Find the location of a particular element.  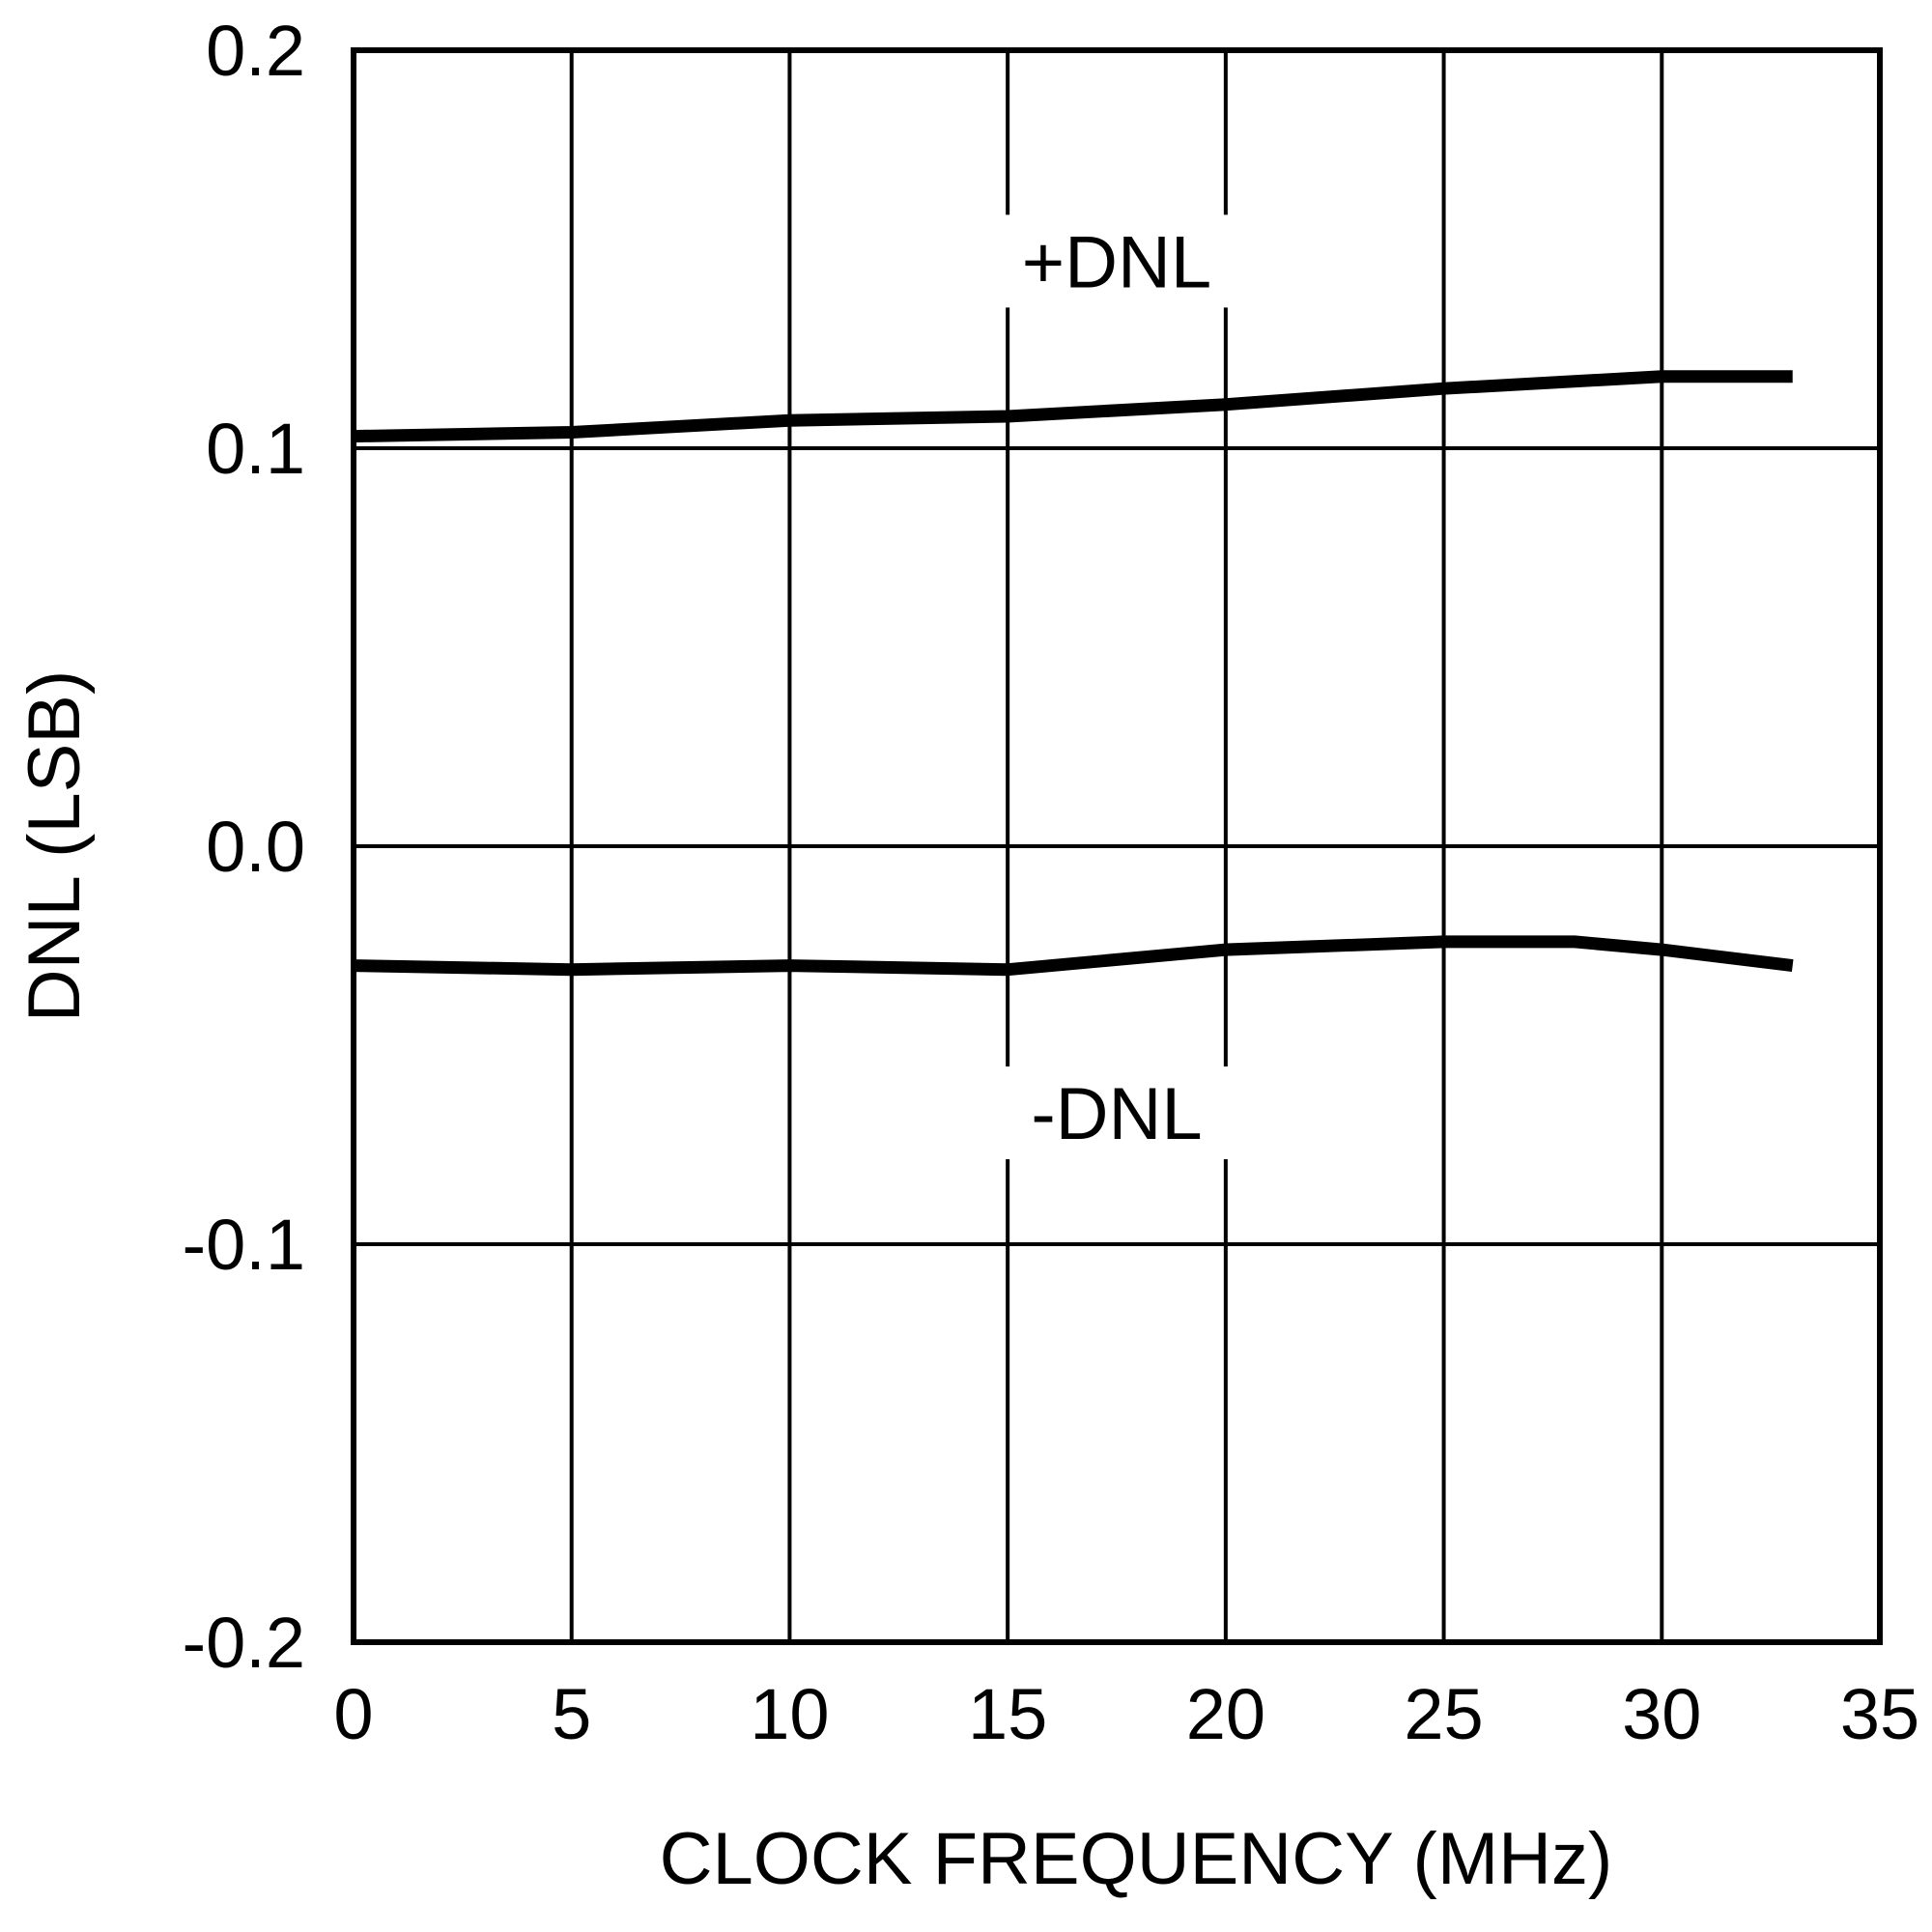

y-tick-labels: 0.2 0.1 0.0 -0.1 -0.2 is located at coordinates (243, 847).